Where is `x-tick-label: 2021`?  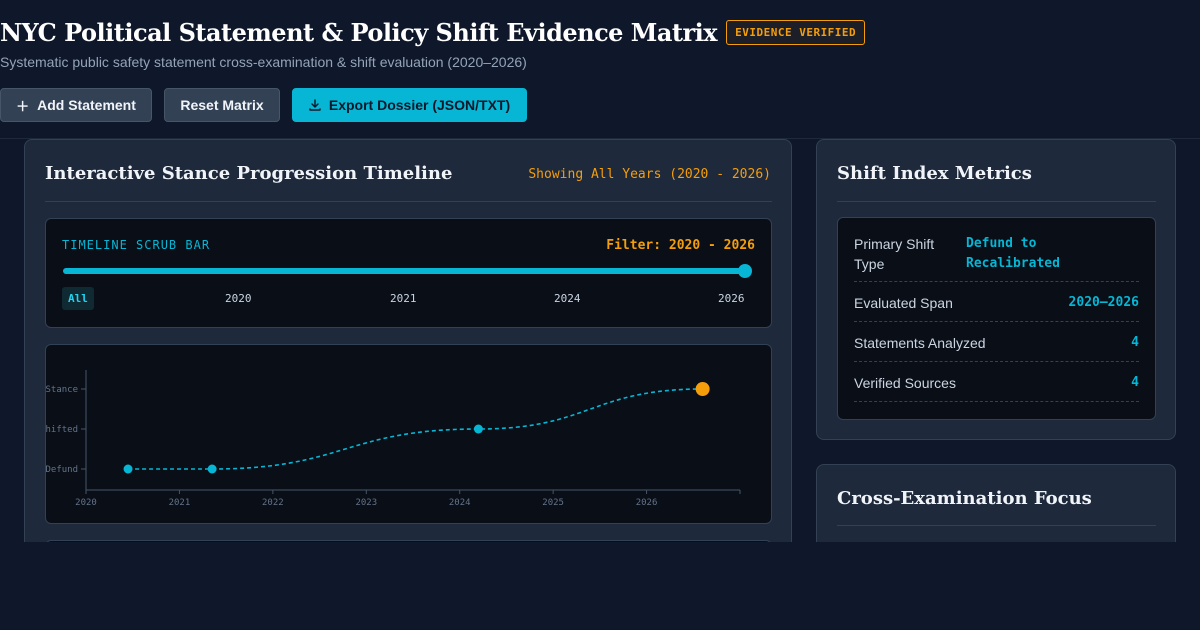 x-tick-label: 2021 is located at coordinates (180, 503).